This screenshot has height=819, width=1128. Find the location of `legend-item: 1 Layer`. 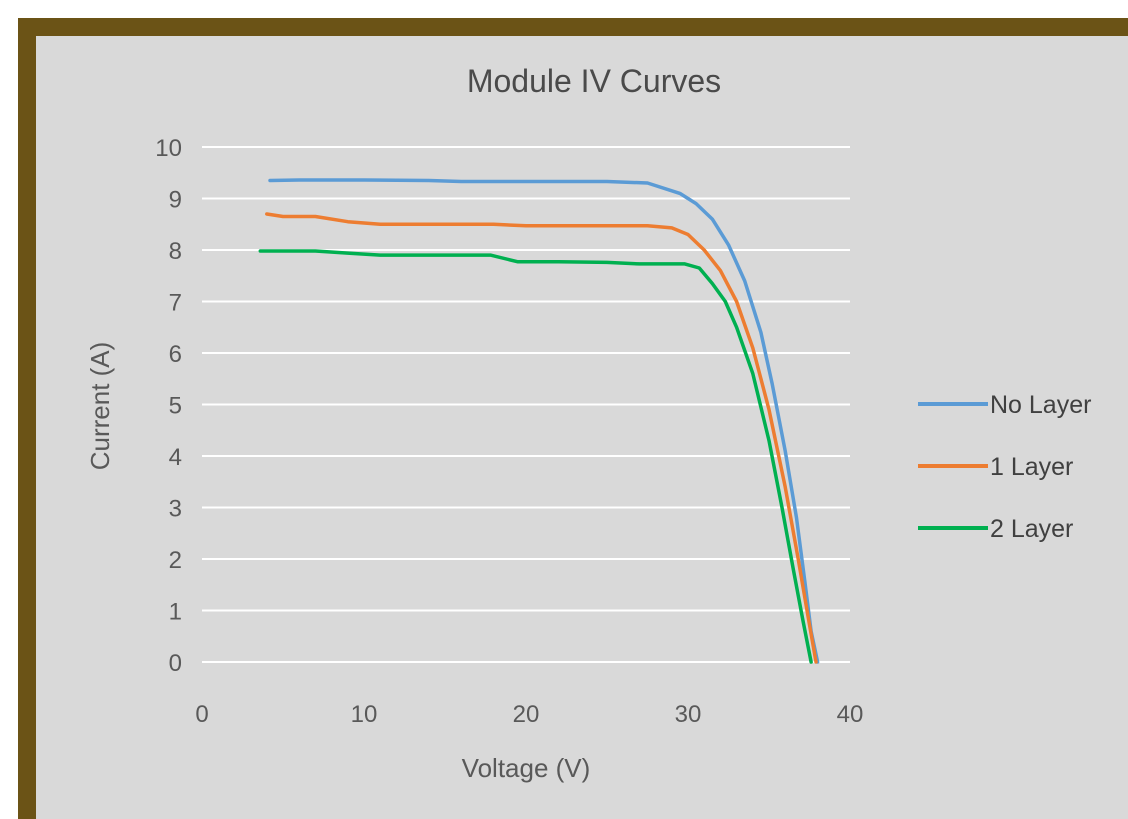

legend-item: 1 Layer is located at coordinates (995, 467).